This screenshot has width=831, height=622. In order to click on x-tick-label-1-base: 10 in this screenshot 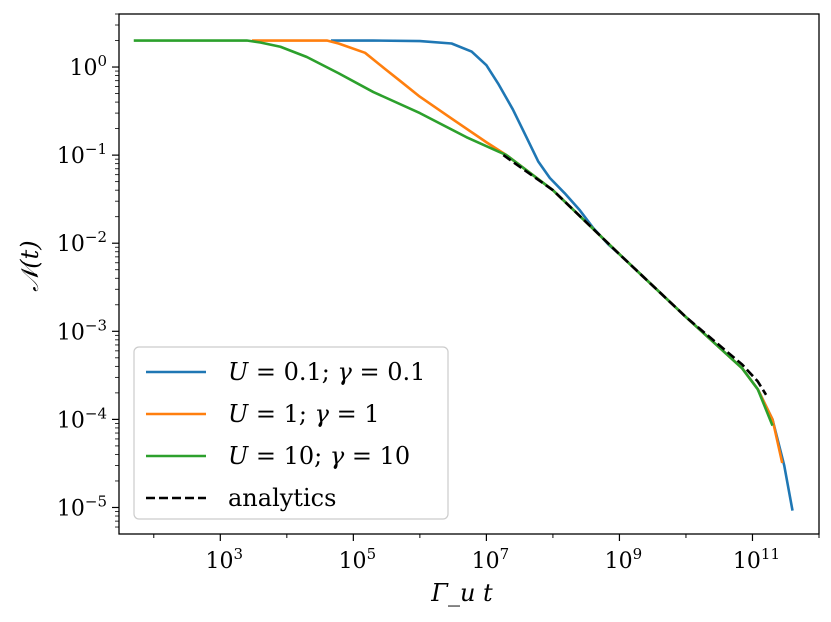, I will do `click(353, 561)`.